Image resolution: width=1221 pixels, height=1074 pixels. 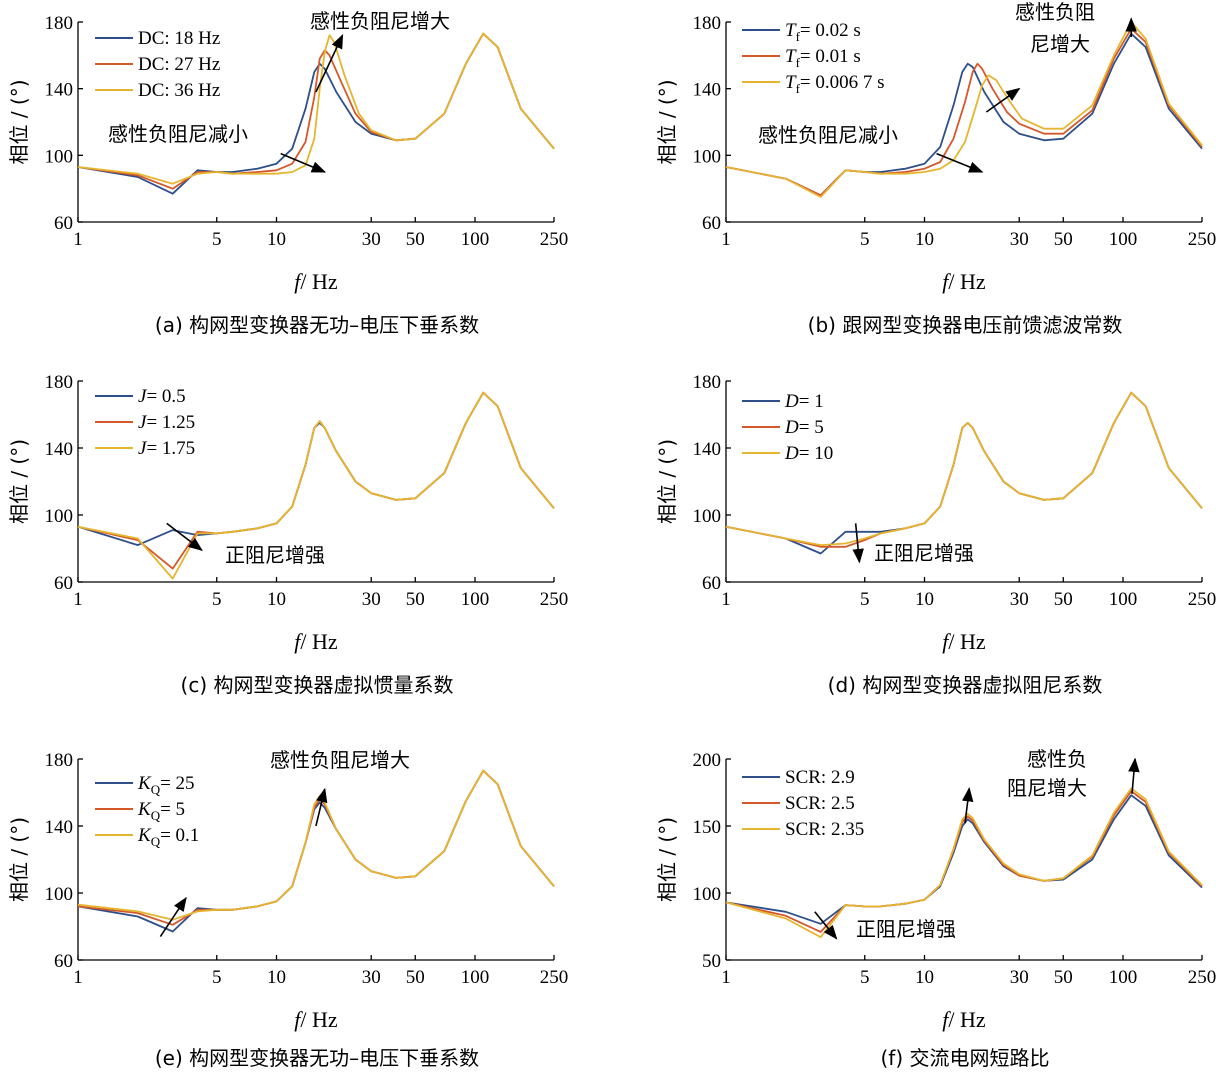 I want to click on legend-label: KQ= 0.1, so click(x=168, y=837).